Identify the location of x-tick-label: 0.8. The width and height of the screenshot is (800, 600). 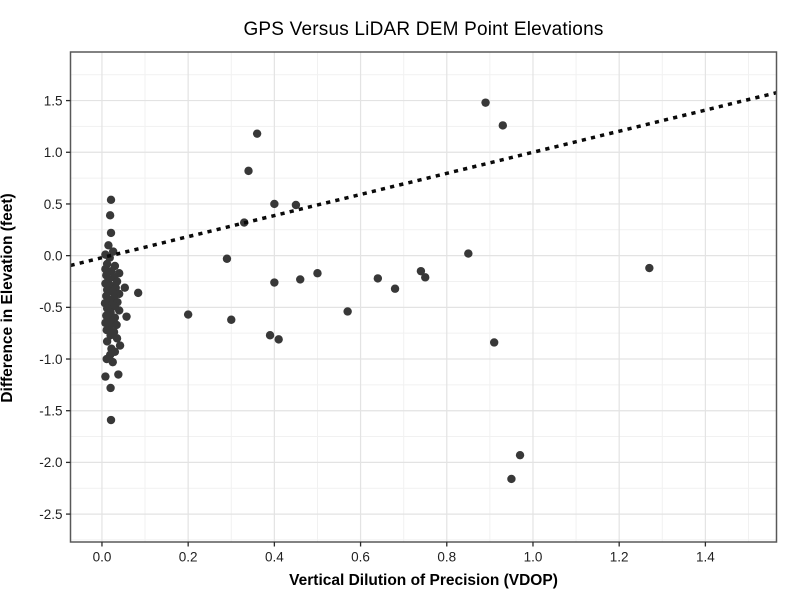
(446, 557).